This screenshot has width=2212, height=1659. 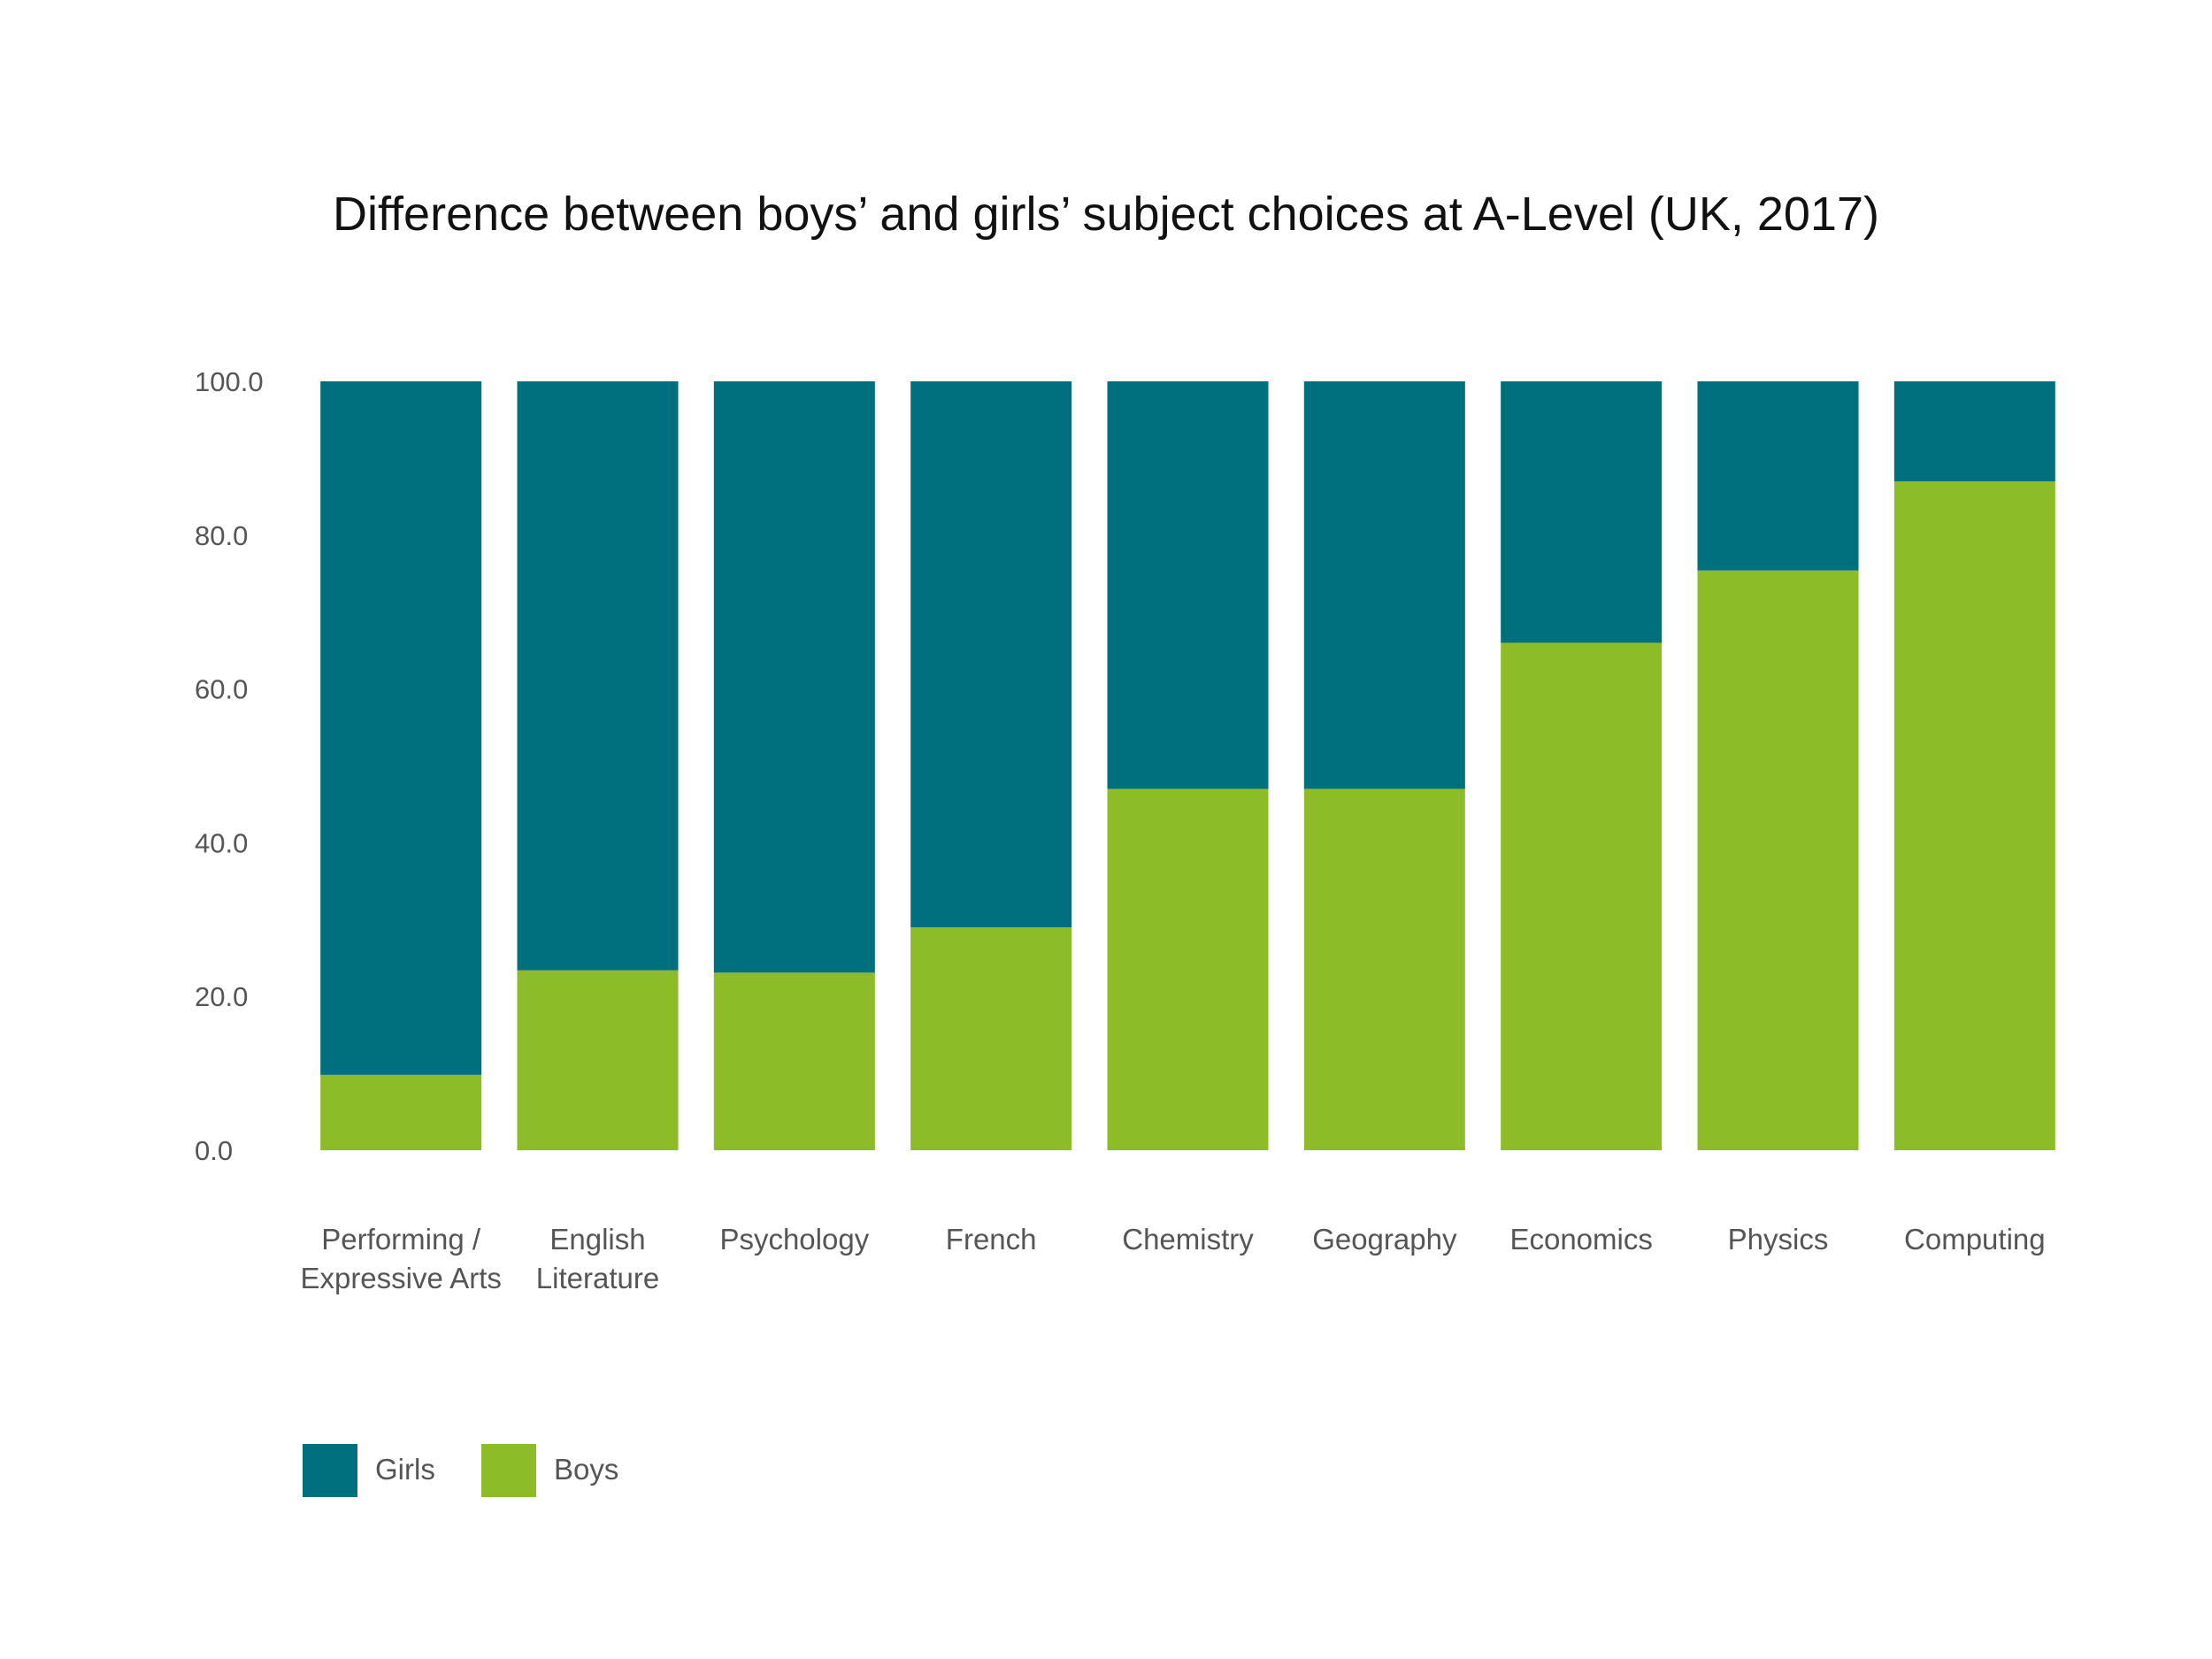 What do you see at coordinates (794, 1240) in the screenshot?
I see `x-category-label: Psychology` at bounding box center [794, 1240].